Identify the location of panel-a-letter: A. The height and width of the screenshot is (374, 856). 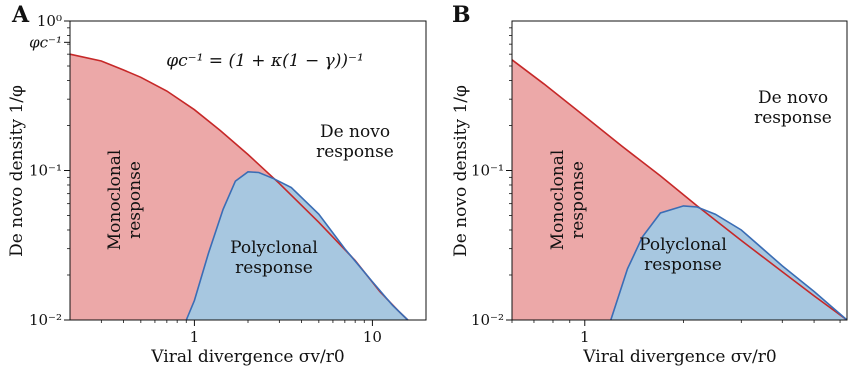
(20, 15).